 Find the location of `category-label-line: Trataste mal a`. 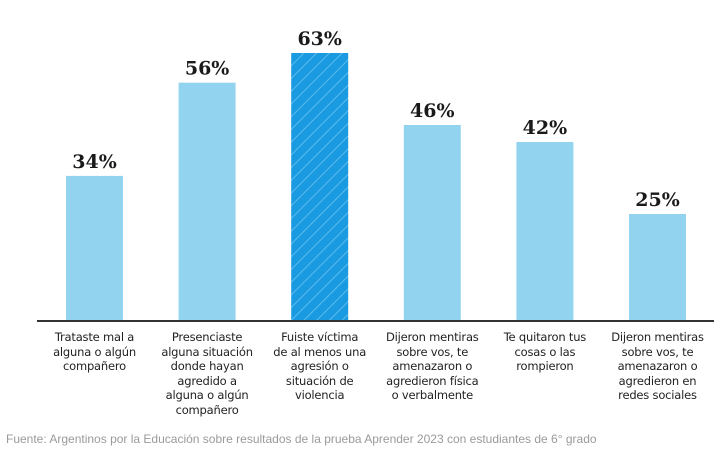

category-label-line: Trataste mal a is located at coordinates (94, 337).